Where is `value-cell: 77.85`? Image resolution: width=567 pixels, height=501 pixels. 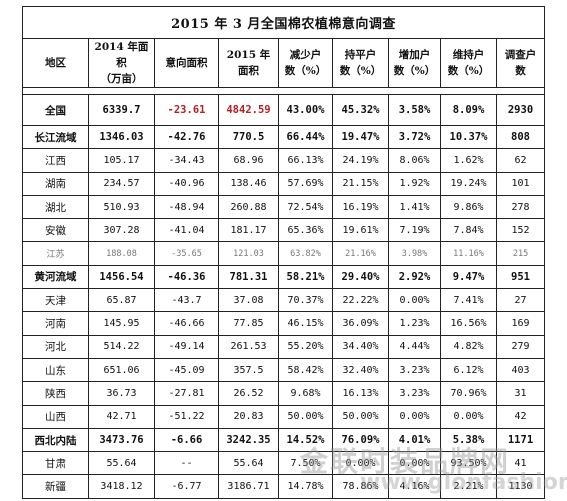
value-cell: 77.85 is located at coordinates (248, 323).